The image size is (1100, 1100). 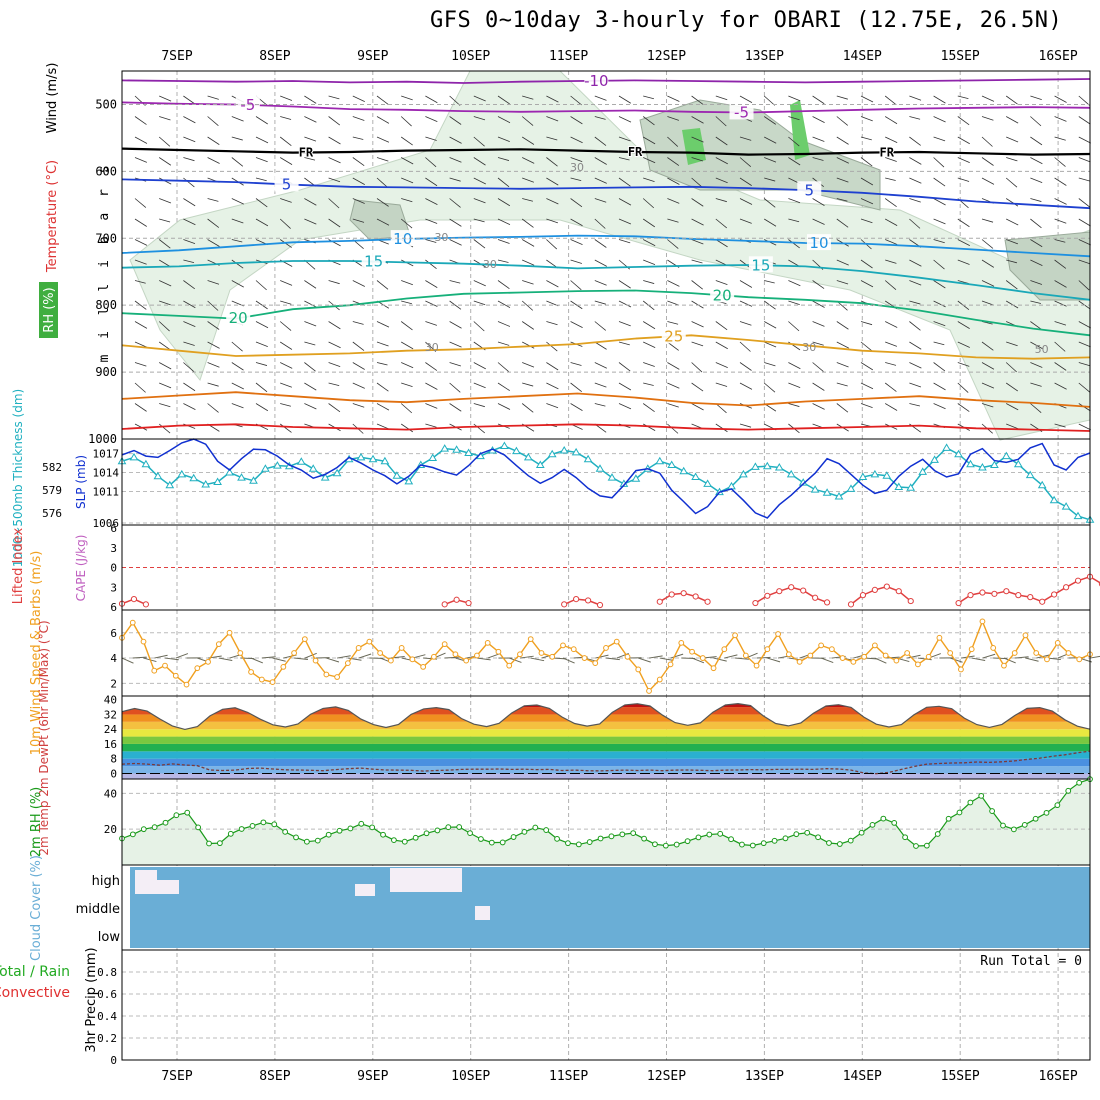 What do you see at coordinates (635, 152) in the screenshot?
I see `freezing-level-label: FR` at bounding box center [635, 152].